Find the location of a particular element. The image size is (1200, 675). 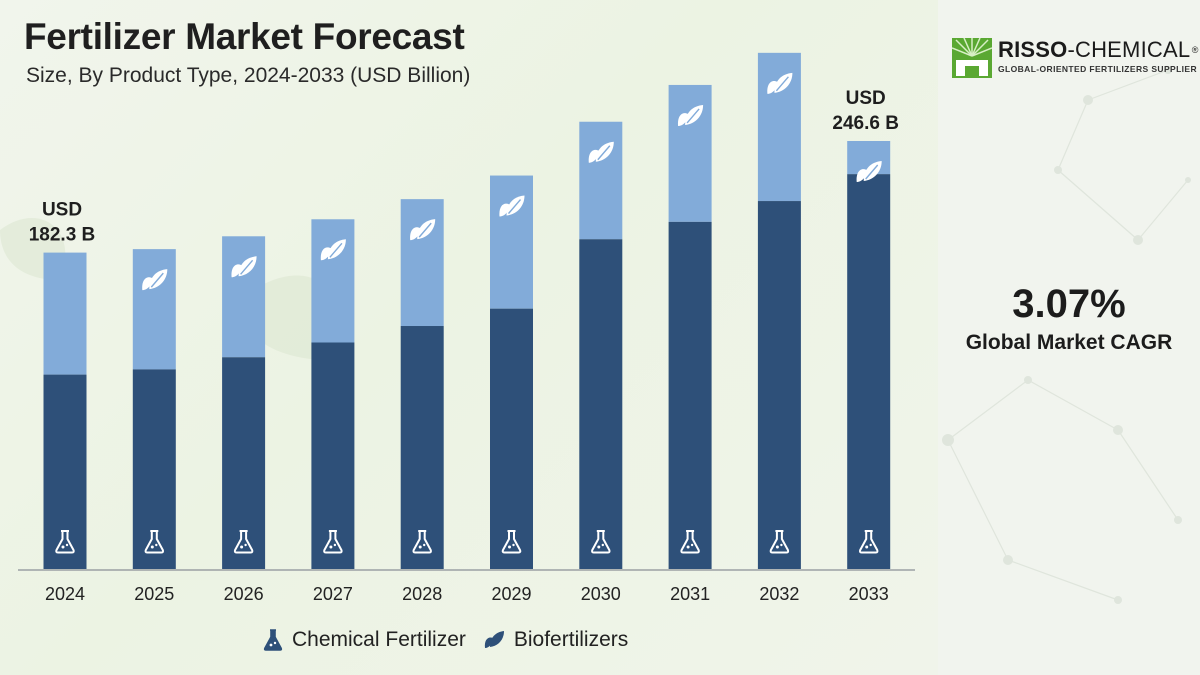

bar-chemical-2027 is located at coordinates (333, 455).